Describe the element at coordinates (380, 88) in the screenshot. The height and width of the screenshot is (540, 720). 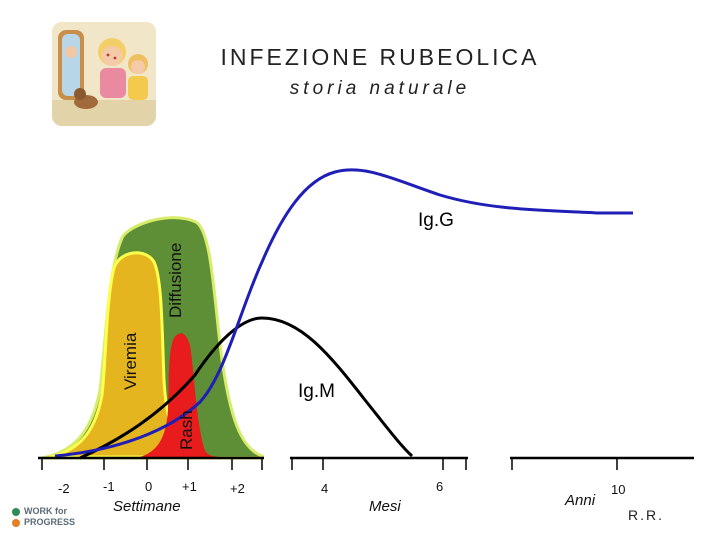
I see `page-subtitle: storia naturale` at that location.